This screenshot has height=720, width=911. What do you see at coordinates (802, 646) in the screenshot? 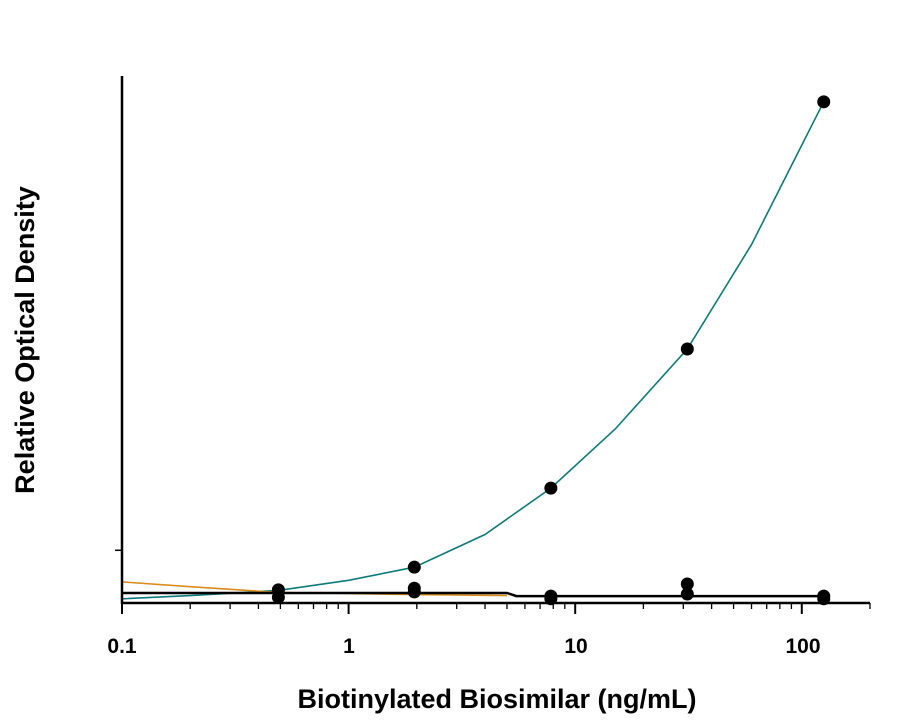
I see `x-tick-label: 100` at bounding box center [802, 646].